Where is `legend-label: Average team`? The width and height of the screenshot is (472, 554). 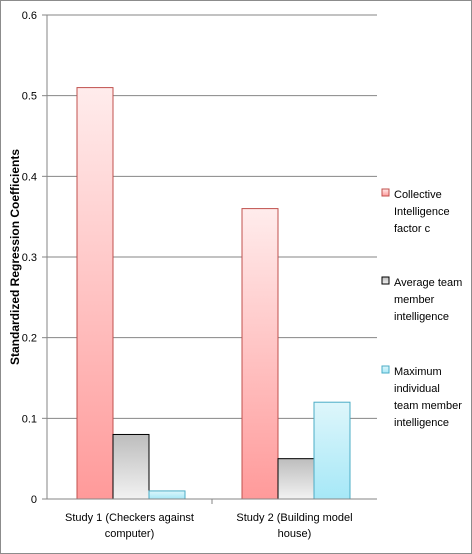
legend-label: Average team is located at coordinates (428, 283).